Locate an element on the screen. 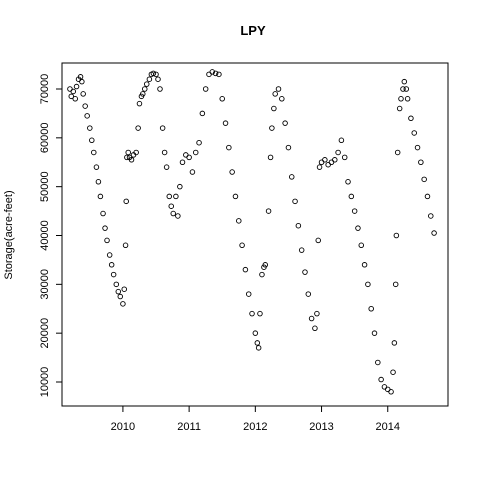 This screenshot has height=480, width=480. y-tick-label: 70000 is located at coordinates (45, 89).